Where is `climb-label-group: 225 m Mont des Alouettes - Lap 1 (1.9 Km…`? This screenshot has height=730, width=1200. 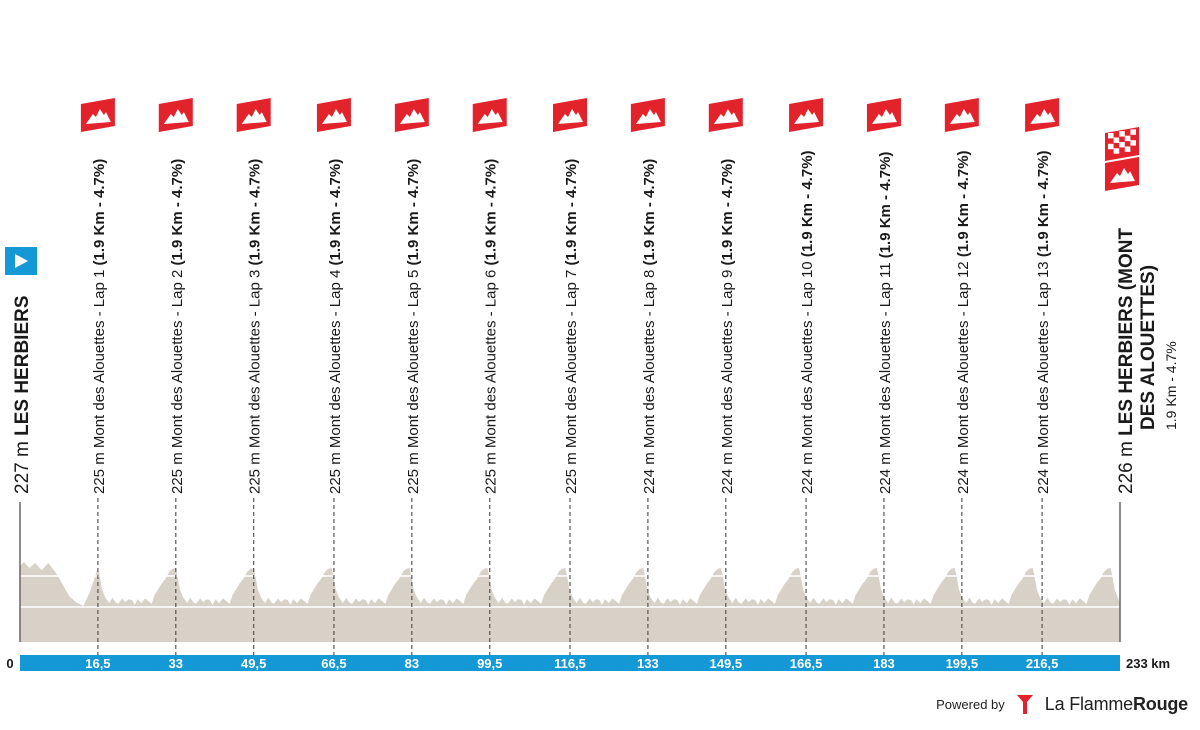
climb-label-group: 225 m Mont des Alouettes - Lap 1 (1.9 Km… is located at coordinates (99, 326).